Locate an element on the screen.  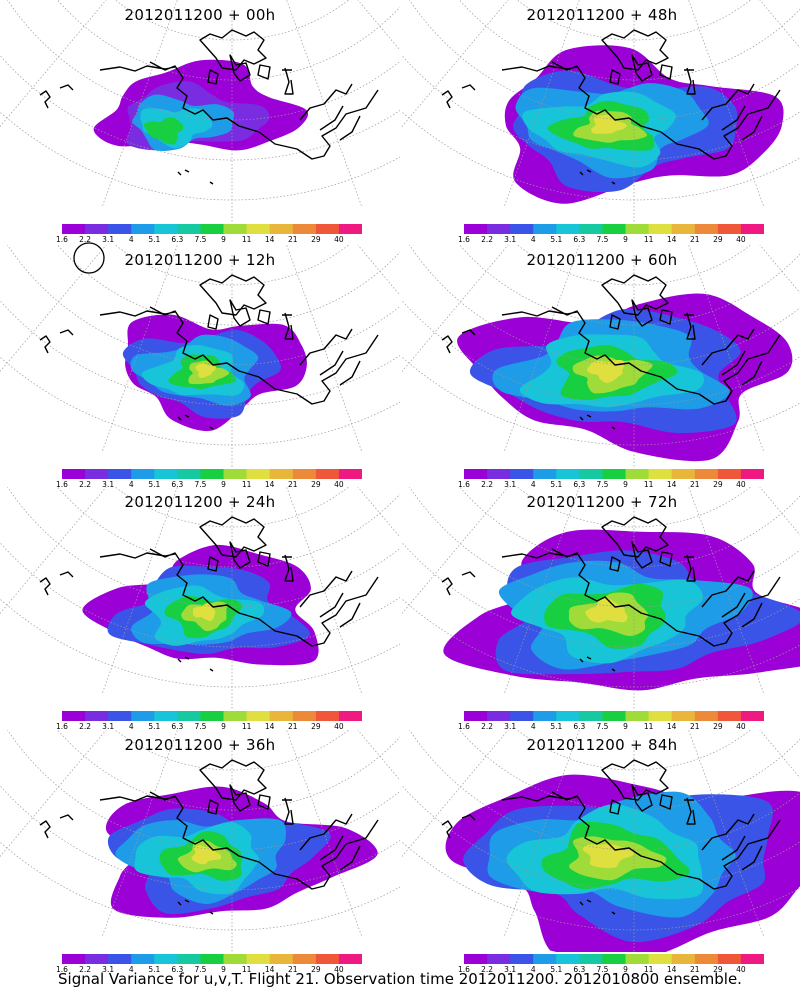
panel-title: 2012011200 + 84h is located at coordinates (602, 745).